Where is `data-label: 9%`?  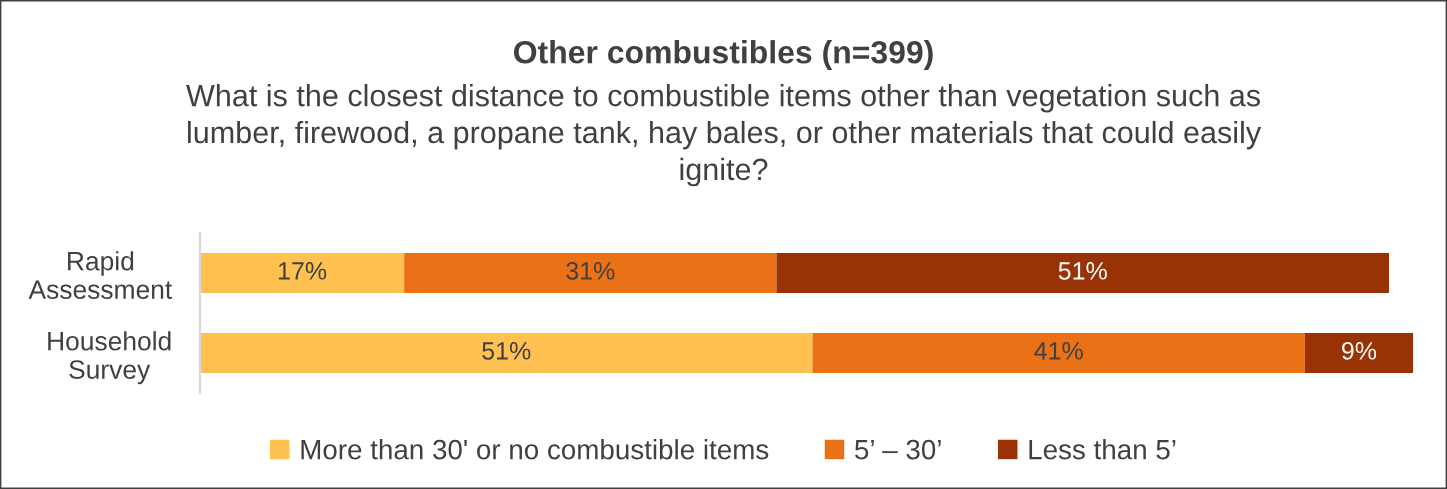 data-label: 9% is located at coordinates (1359, 351).